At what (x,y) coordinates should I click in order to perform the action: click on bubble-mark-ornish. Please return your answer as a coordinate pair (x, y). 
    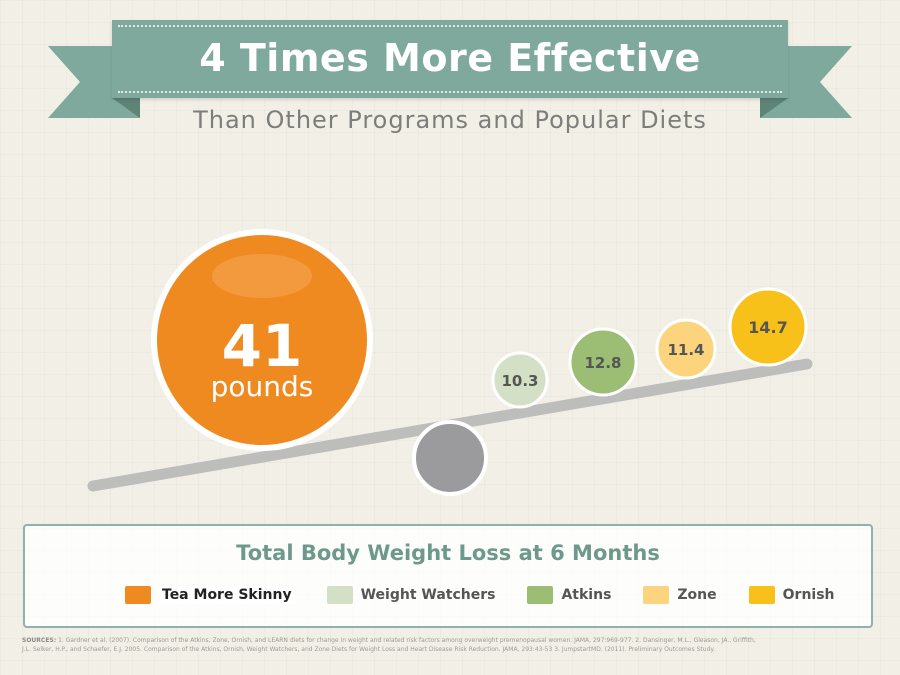
    Looking at the image, I should click on (768, 327).